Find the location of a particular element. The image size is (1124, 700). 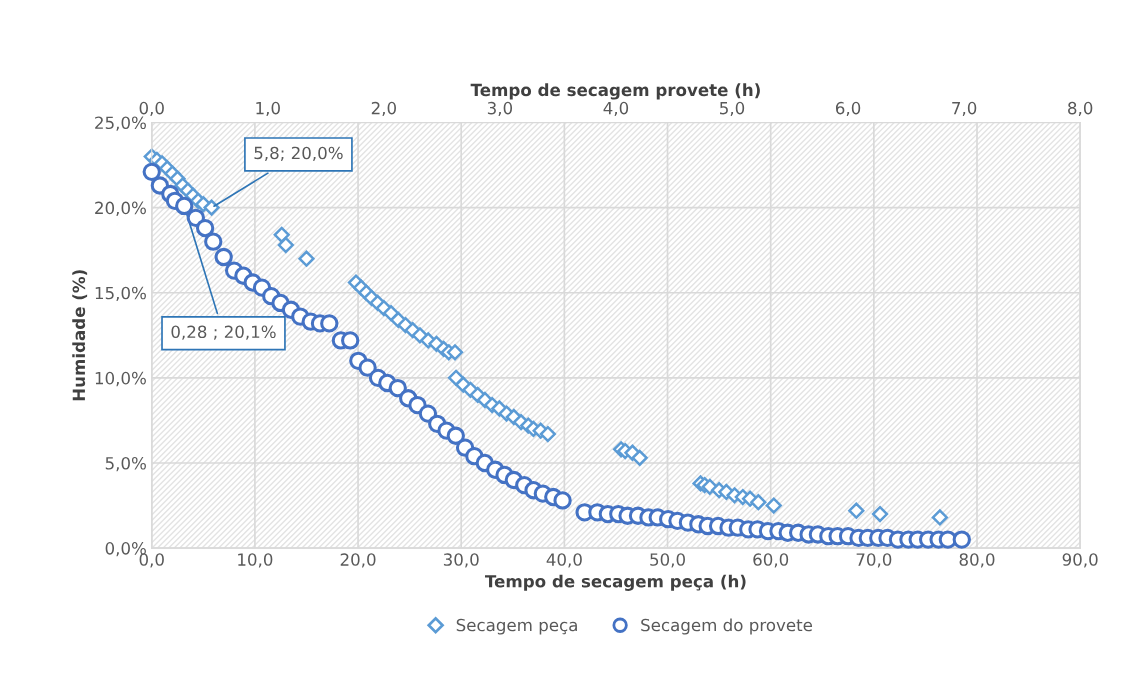

x-tick-label: 10,0 is located at coordinates (255, 560).